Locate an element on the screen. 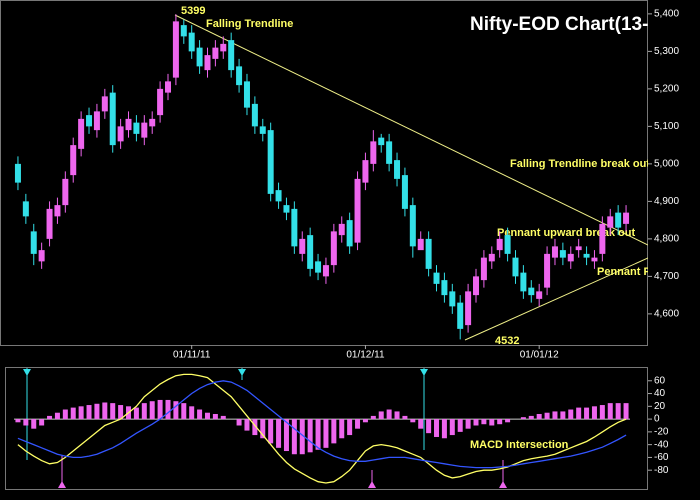 The image size is (700, 500). x-tick-label: 01/11/11 is located at coordinates (192, 355).